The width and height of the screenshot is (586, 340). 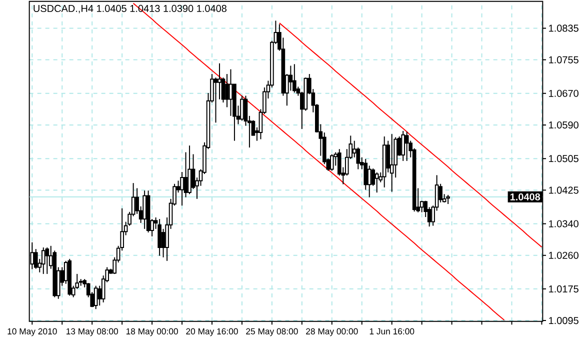 What do you see at coordinates (563, 93) in the screenshot?
I see `y-tick-label: 1.0670` at bounding box center [563, 93].